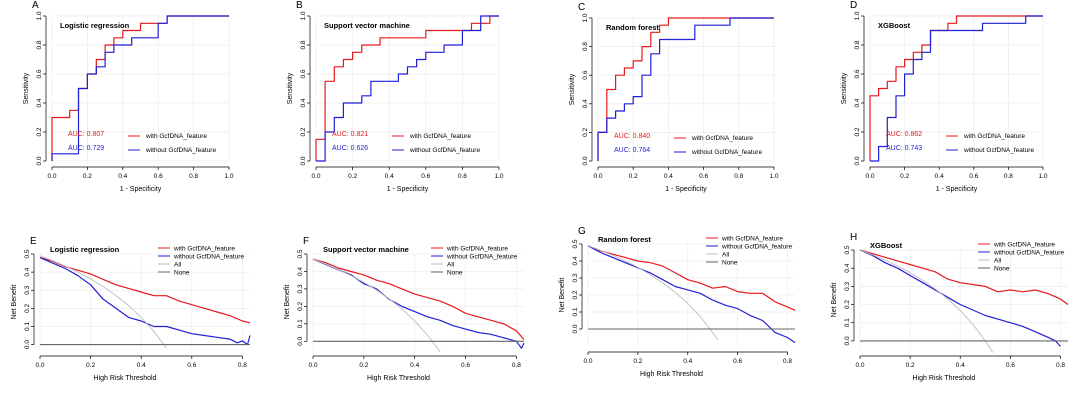 The width and height of the screenshot is (1072, 400). Describe the element at coordinates (376, 305) in the screenshot. I see `dca-curve-all` at that location.